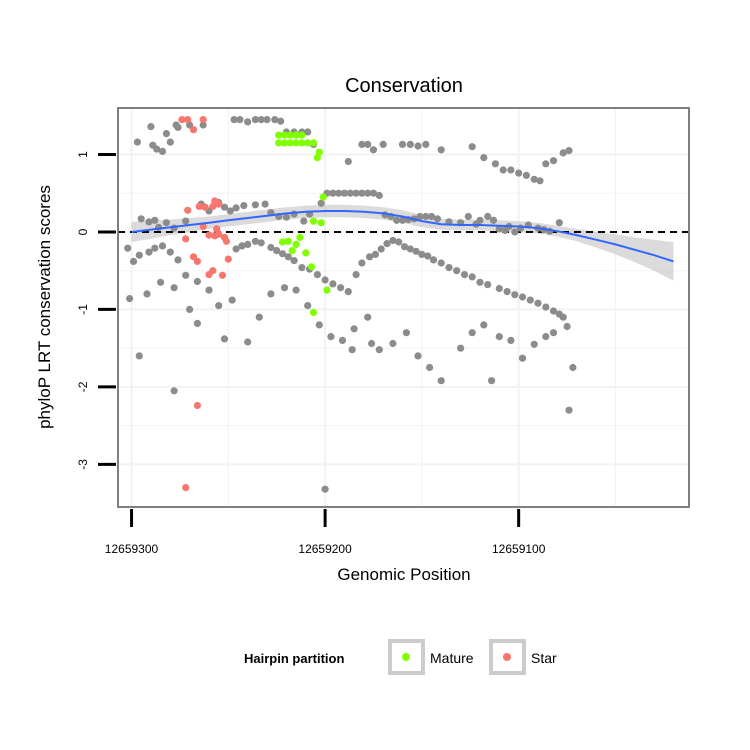 This screenshot has width=750, height=750. Describe the element at coordinates (406, 657) in the screenshot. I see `legend-dot-mature` at that location.